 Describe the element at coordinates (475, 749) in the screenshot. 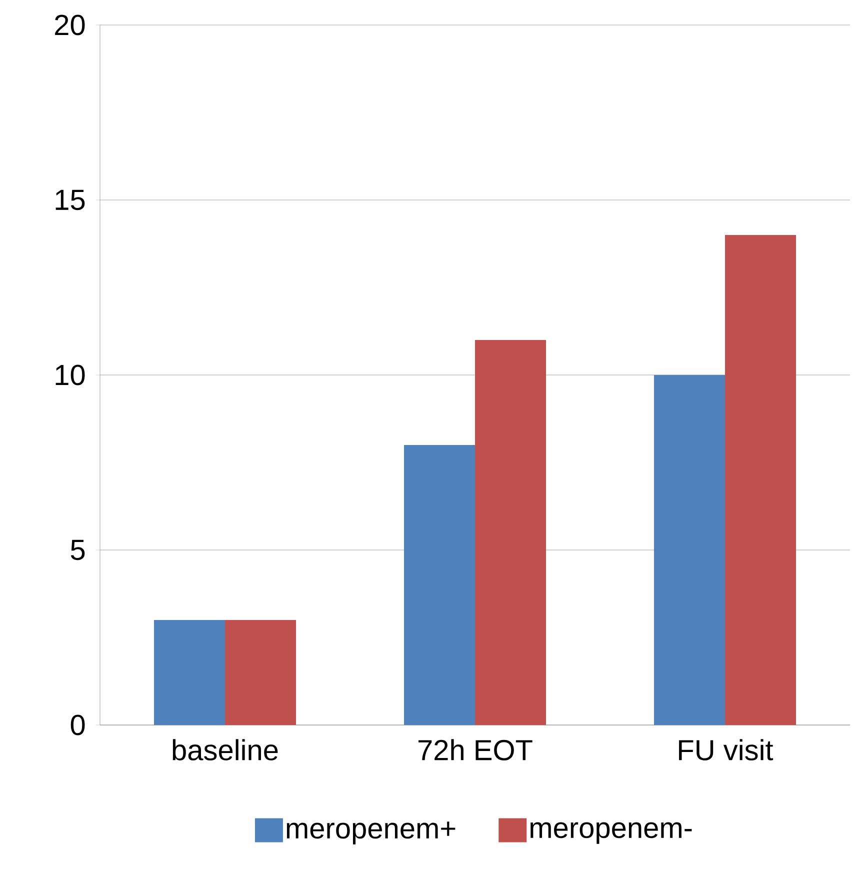

I see `x-tick-label: 72h EOT` at that location.